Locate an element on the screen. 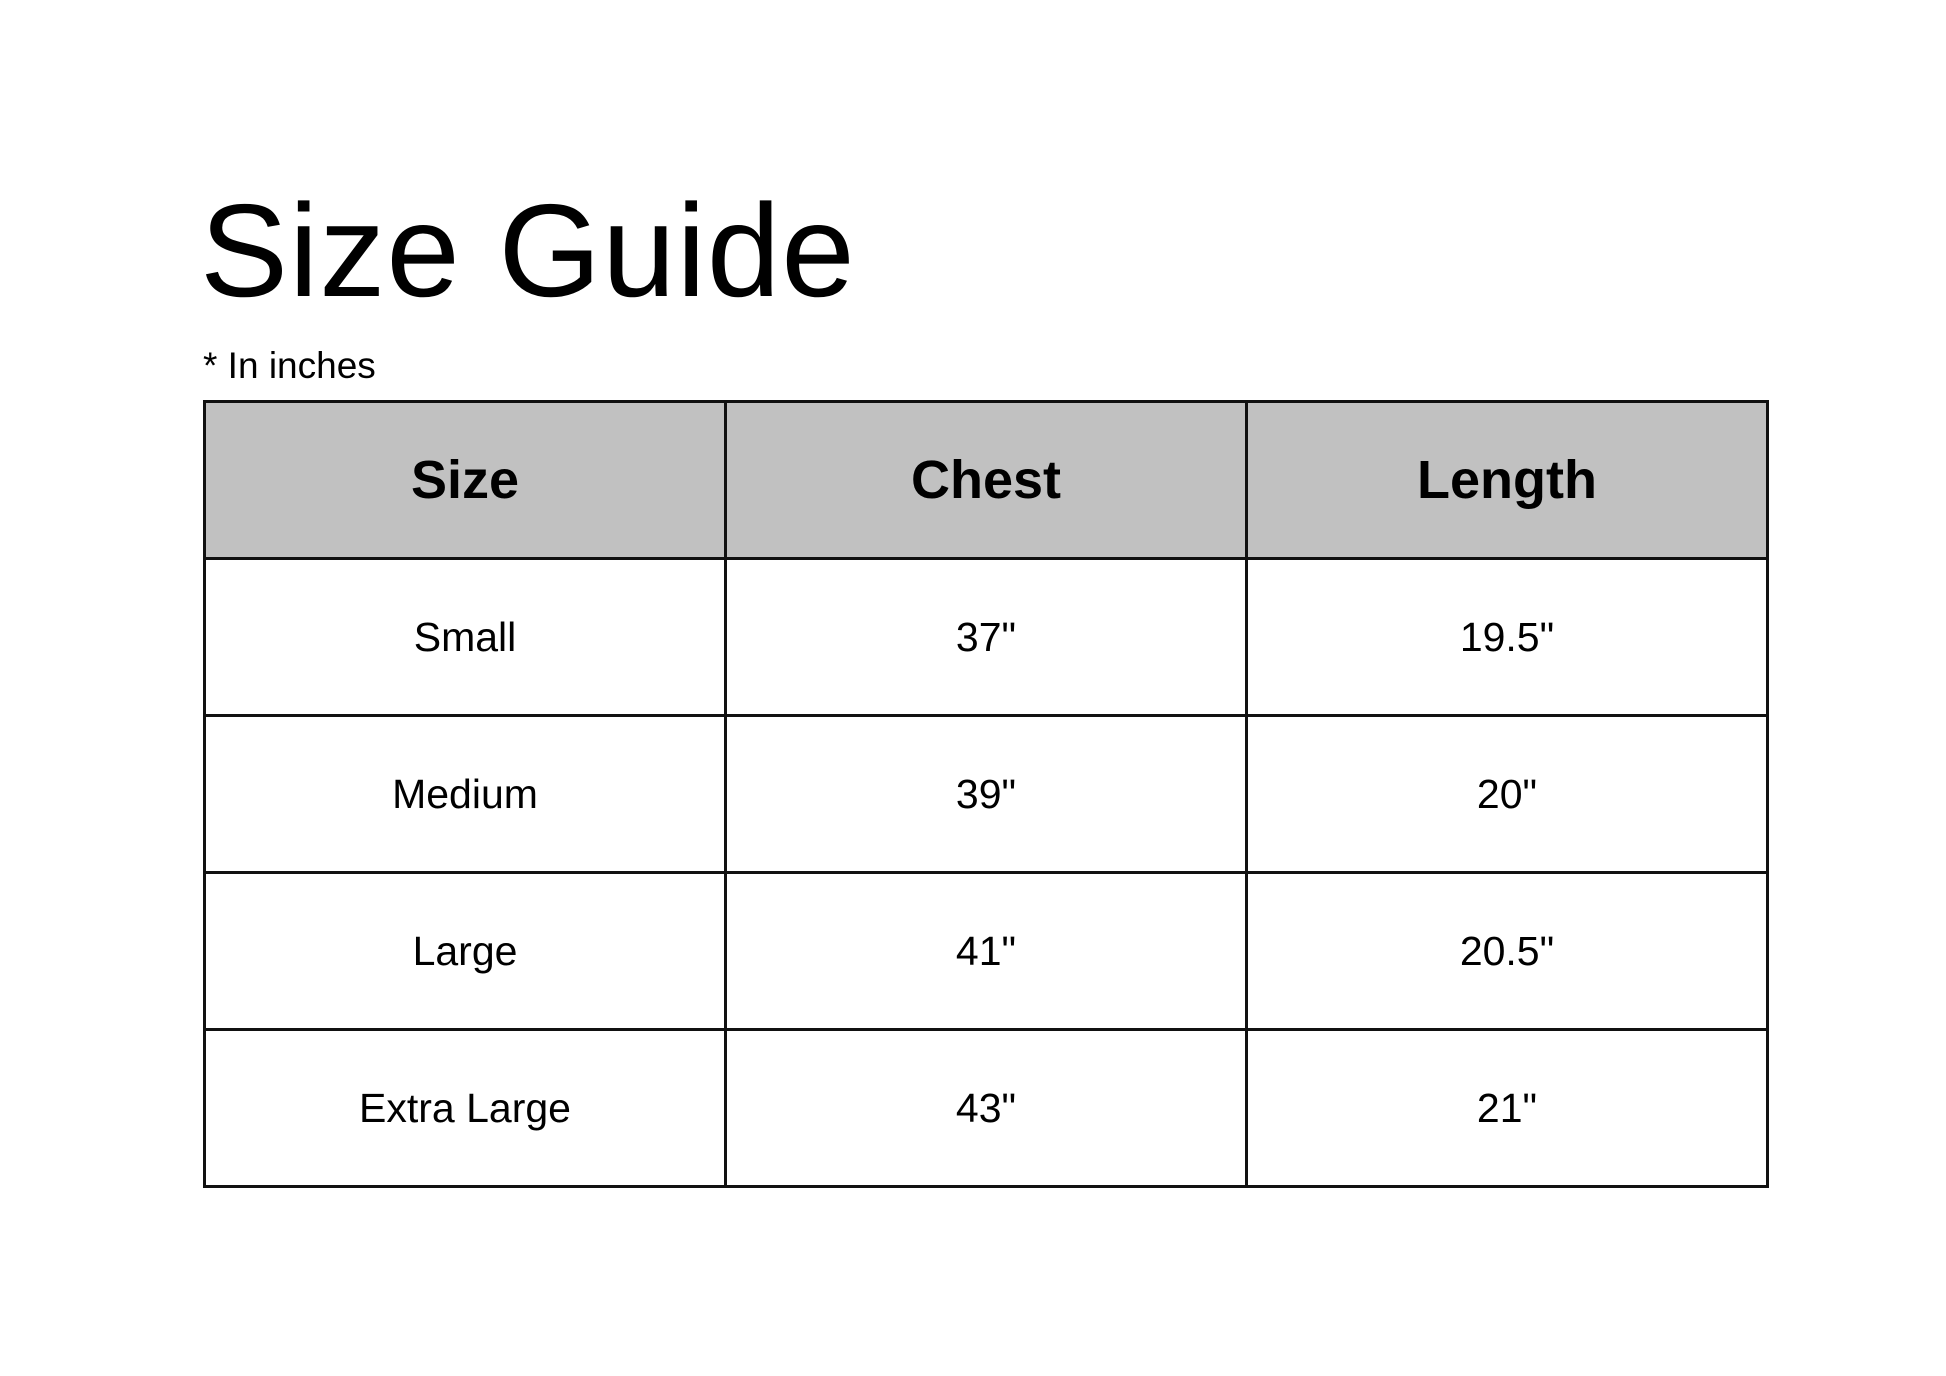 This screenshot has width=1946, height=1376. cell-chest: 43" is located at coordinates (986, 1108).